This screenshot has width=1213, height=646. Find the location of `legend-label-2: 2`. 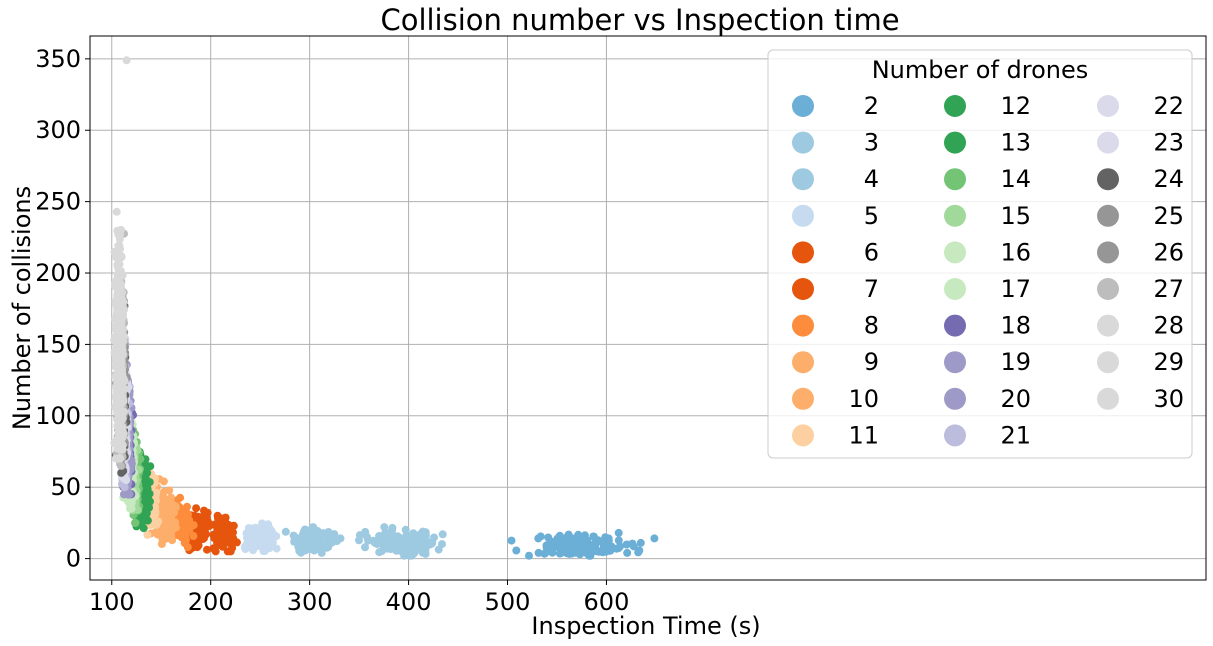

legend-label-2: 2 is located at coordinates (871, 106).